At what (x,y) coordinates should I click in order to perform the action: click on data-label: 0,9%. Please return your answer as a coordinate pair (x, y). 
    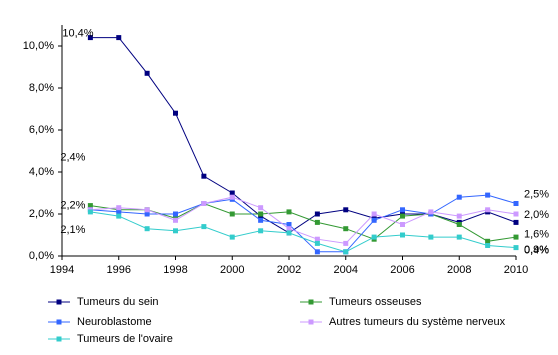
    Looking at the image, I should click on (536, 250).